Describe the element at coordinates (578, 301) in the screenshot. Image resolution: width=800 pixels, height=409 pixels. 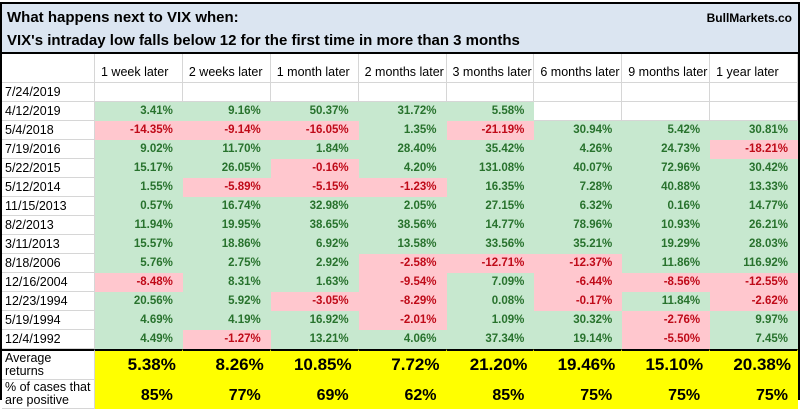
I see `return-cell: -0.17%` at that location.